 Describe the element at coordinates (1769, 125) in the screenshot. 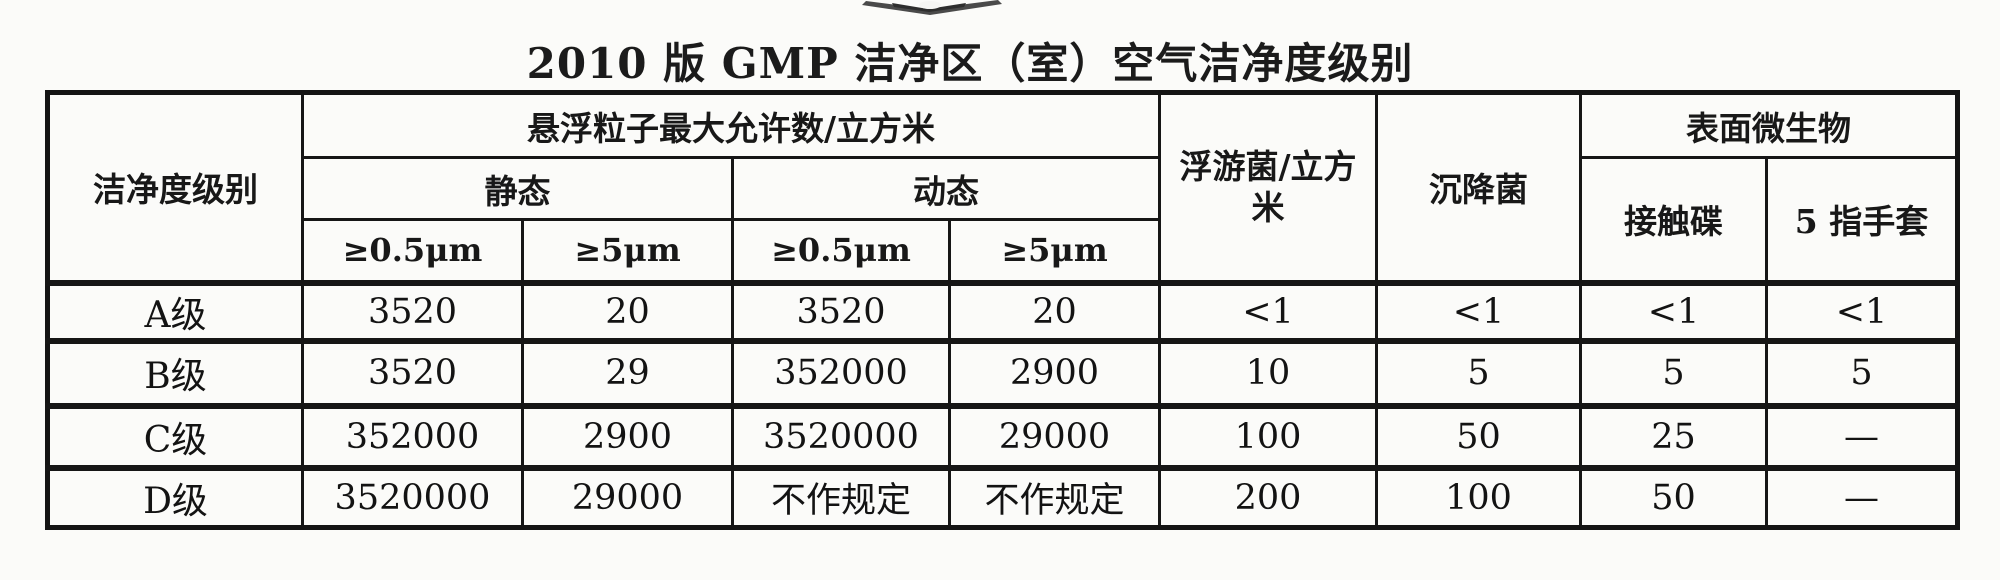

I see `hdr-surface-microbes-group: 表面微生物` at that location.